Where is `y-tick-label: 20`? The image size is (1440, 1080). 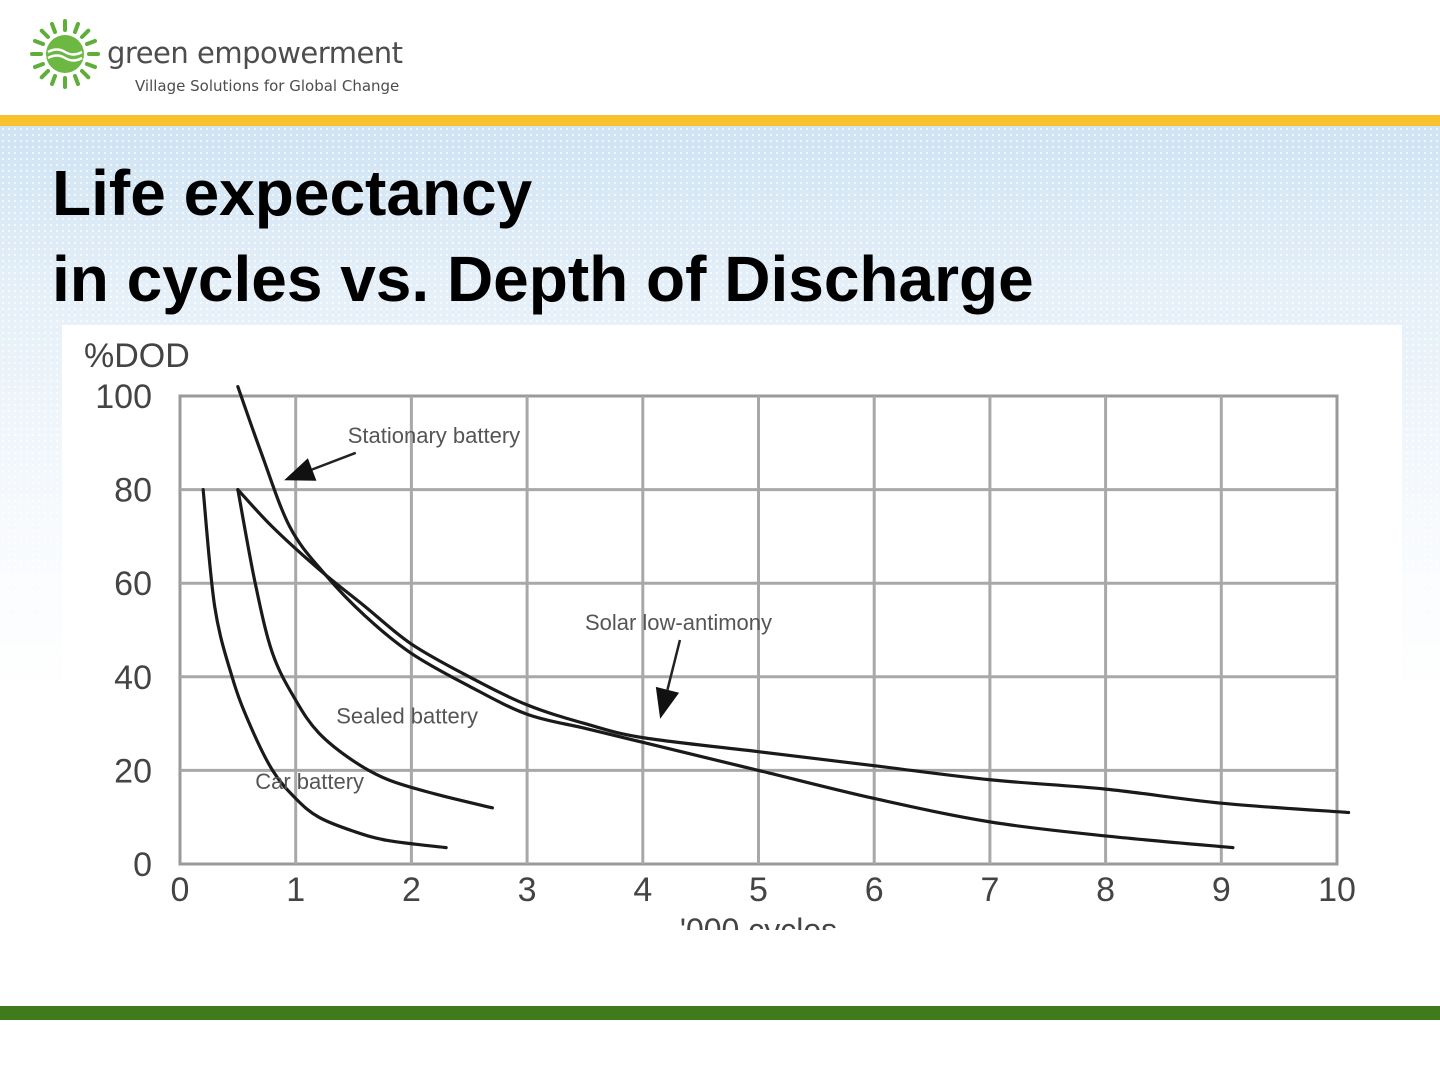
y-tick-label: 20 is located at coordinates (133, 771).